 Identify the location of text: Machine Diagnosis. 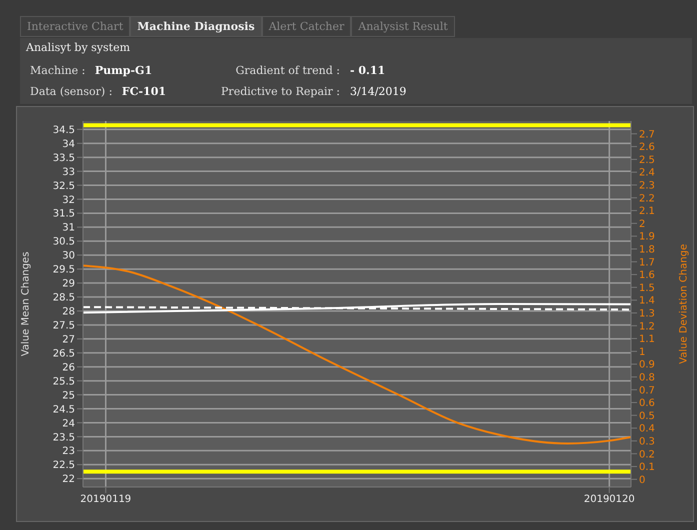
(196, 26).